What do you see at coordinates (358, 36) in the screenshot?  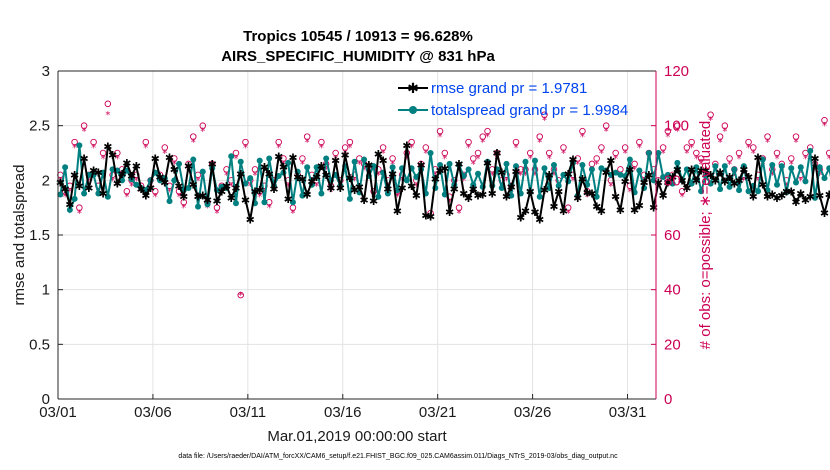 I see `chart-title-line1: Tropics 10545 / 10913 = 96.628%` at bounding box center [358, 36].